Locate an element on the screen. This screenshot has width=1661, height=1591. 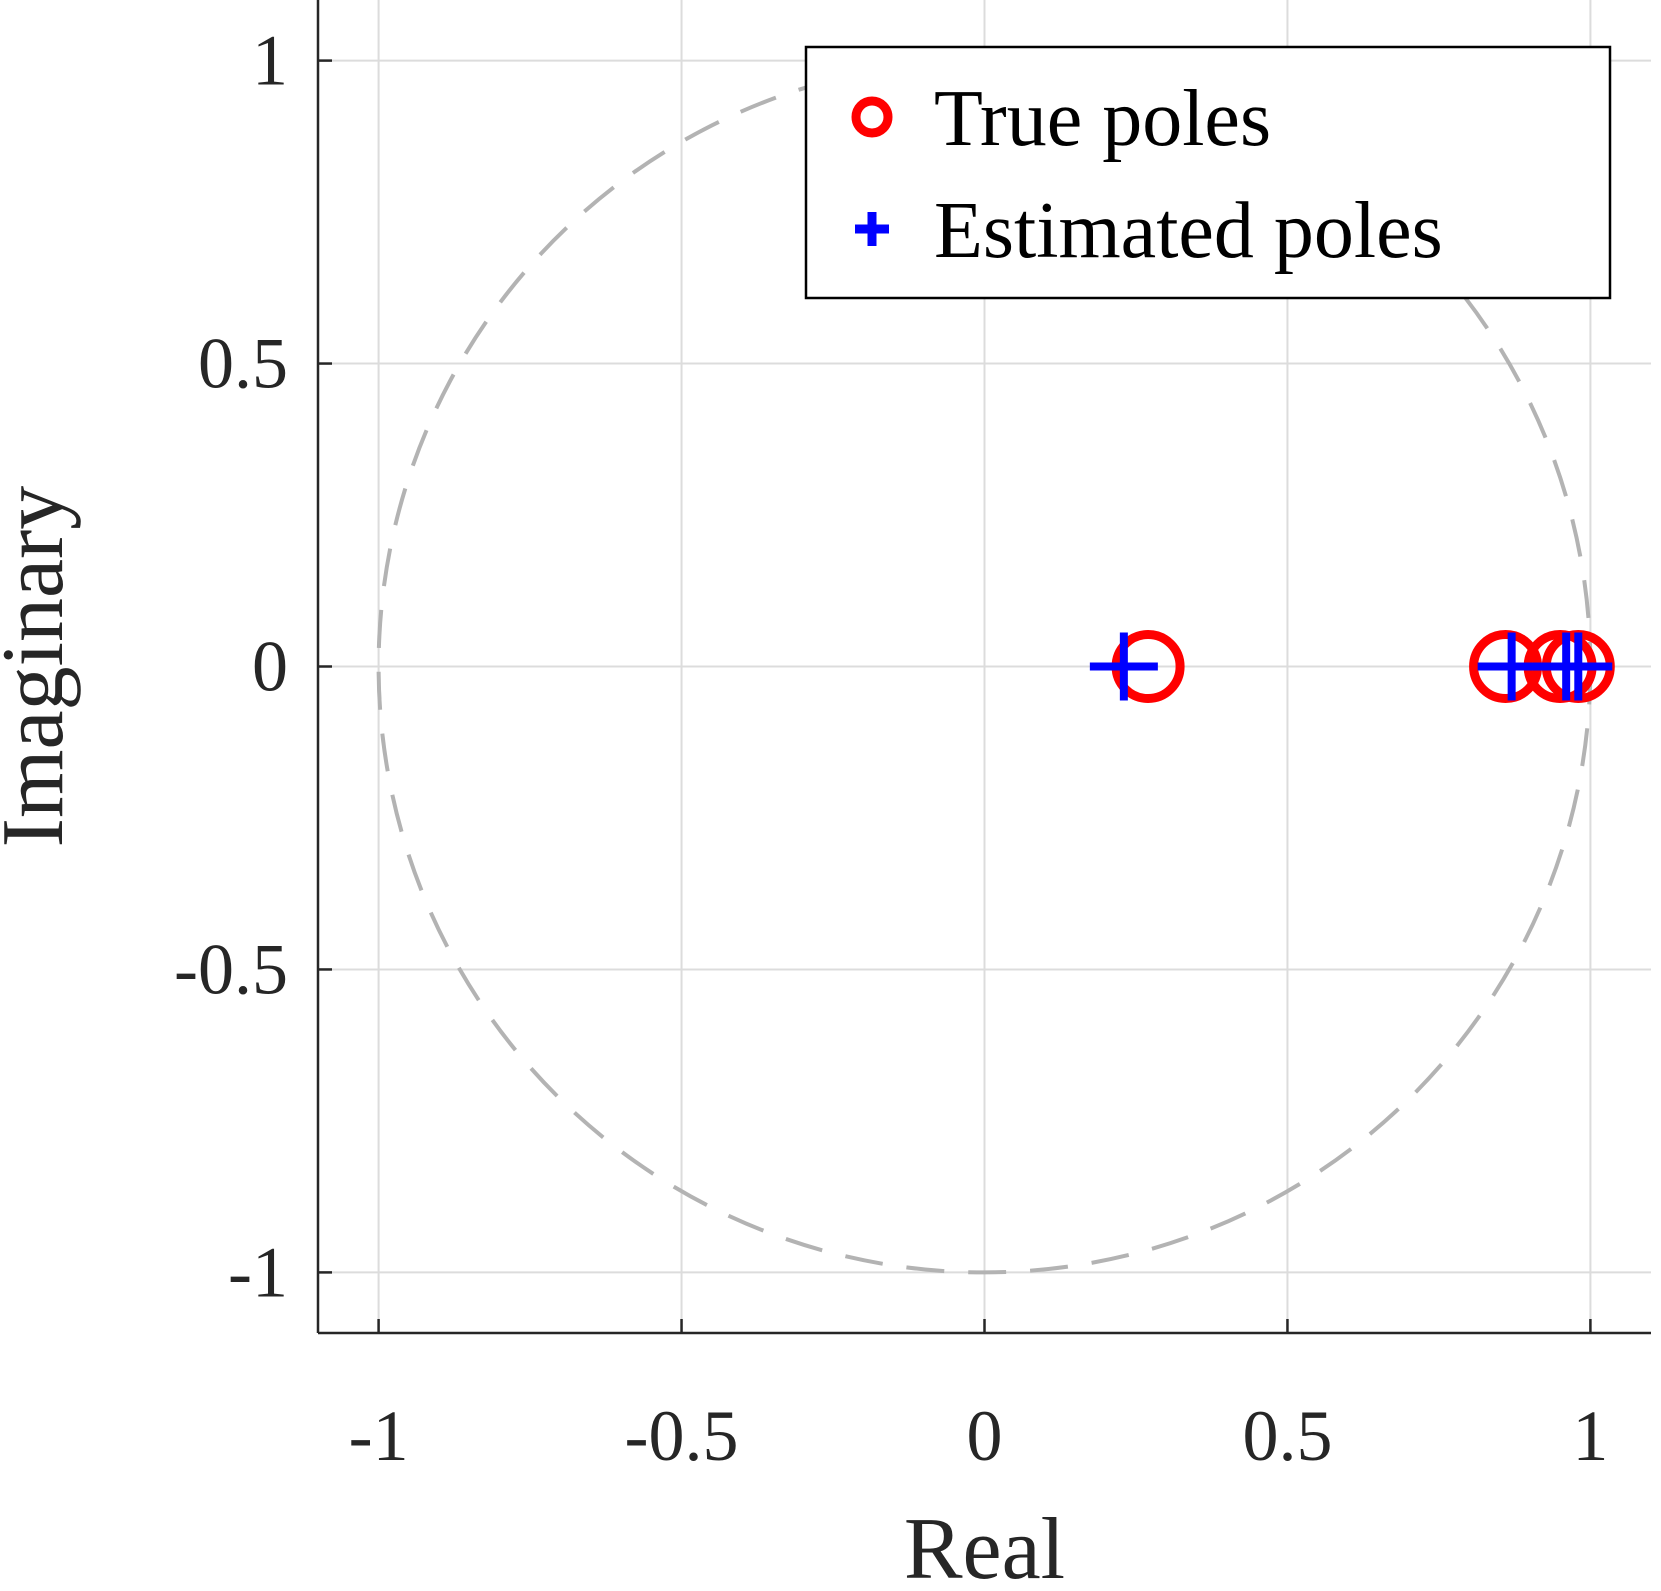
y-axis-title: Imaginary is located at coordinates (41, 667).